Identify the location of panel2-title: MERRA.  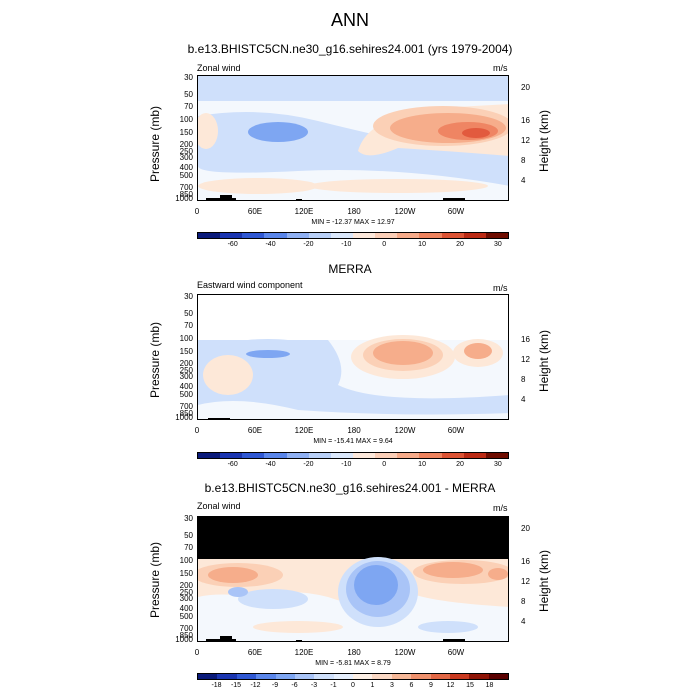
(350, 269).